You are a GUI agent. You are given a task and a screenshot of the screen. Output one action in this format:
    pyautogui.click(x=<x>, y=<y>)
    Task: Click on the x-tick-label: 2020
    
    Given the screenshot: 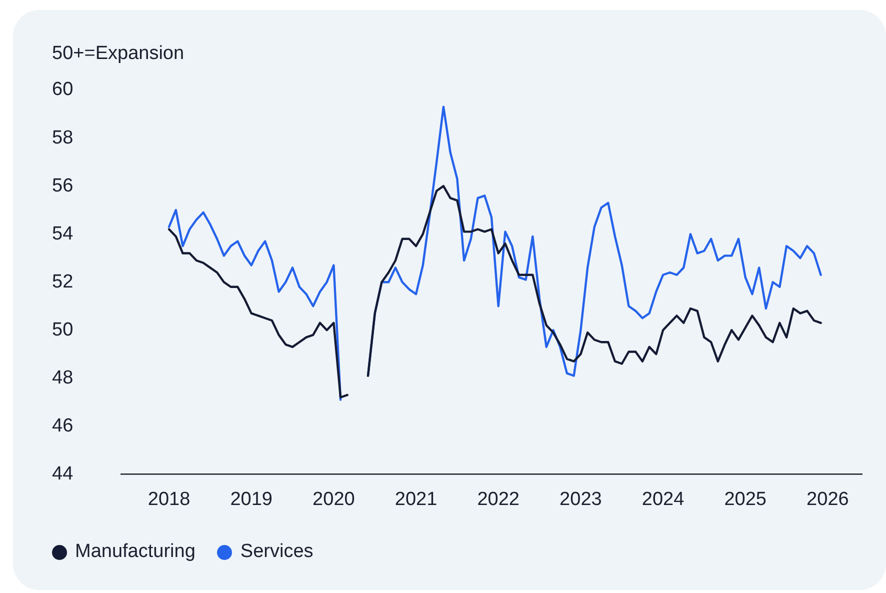 What is the action you would take?
    pyautogui.click(x=333, y=499)
    